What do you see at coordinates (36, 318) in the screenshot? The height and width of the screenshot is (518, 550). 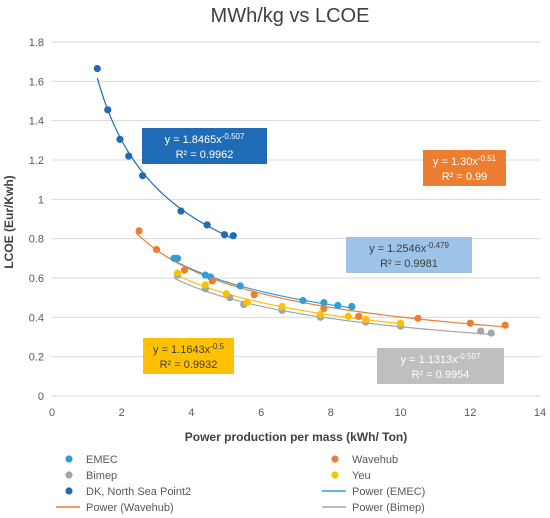 I see `y-tick-label: 0.4` at bounding box center [36, 318].